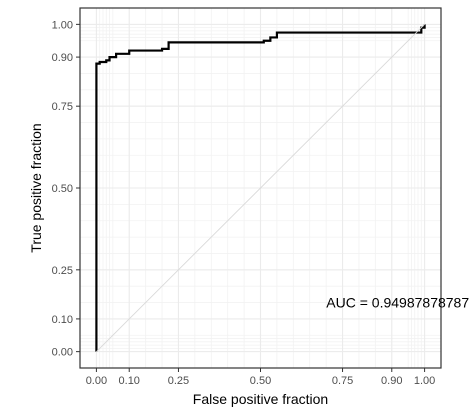 The height and width of the screenshot is (414, 469). I want to click on y-tick-label-0: 0.00, so click(62, 353).